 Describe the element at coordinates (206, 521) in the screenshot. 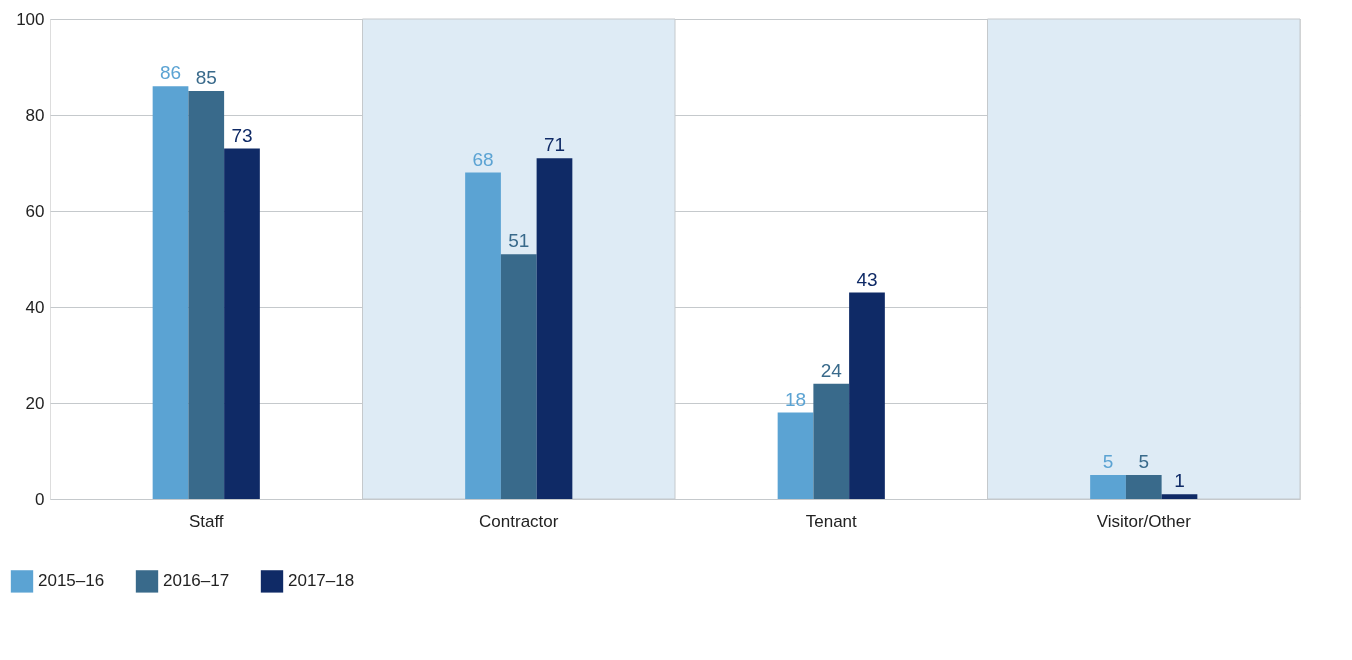

I see `x-tick-label: Staff` at that location.